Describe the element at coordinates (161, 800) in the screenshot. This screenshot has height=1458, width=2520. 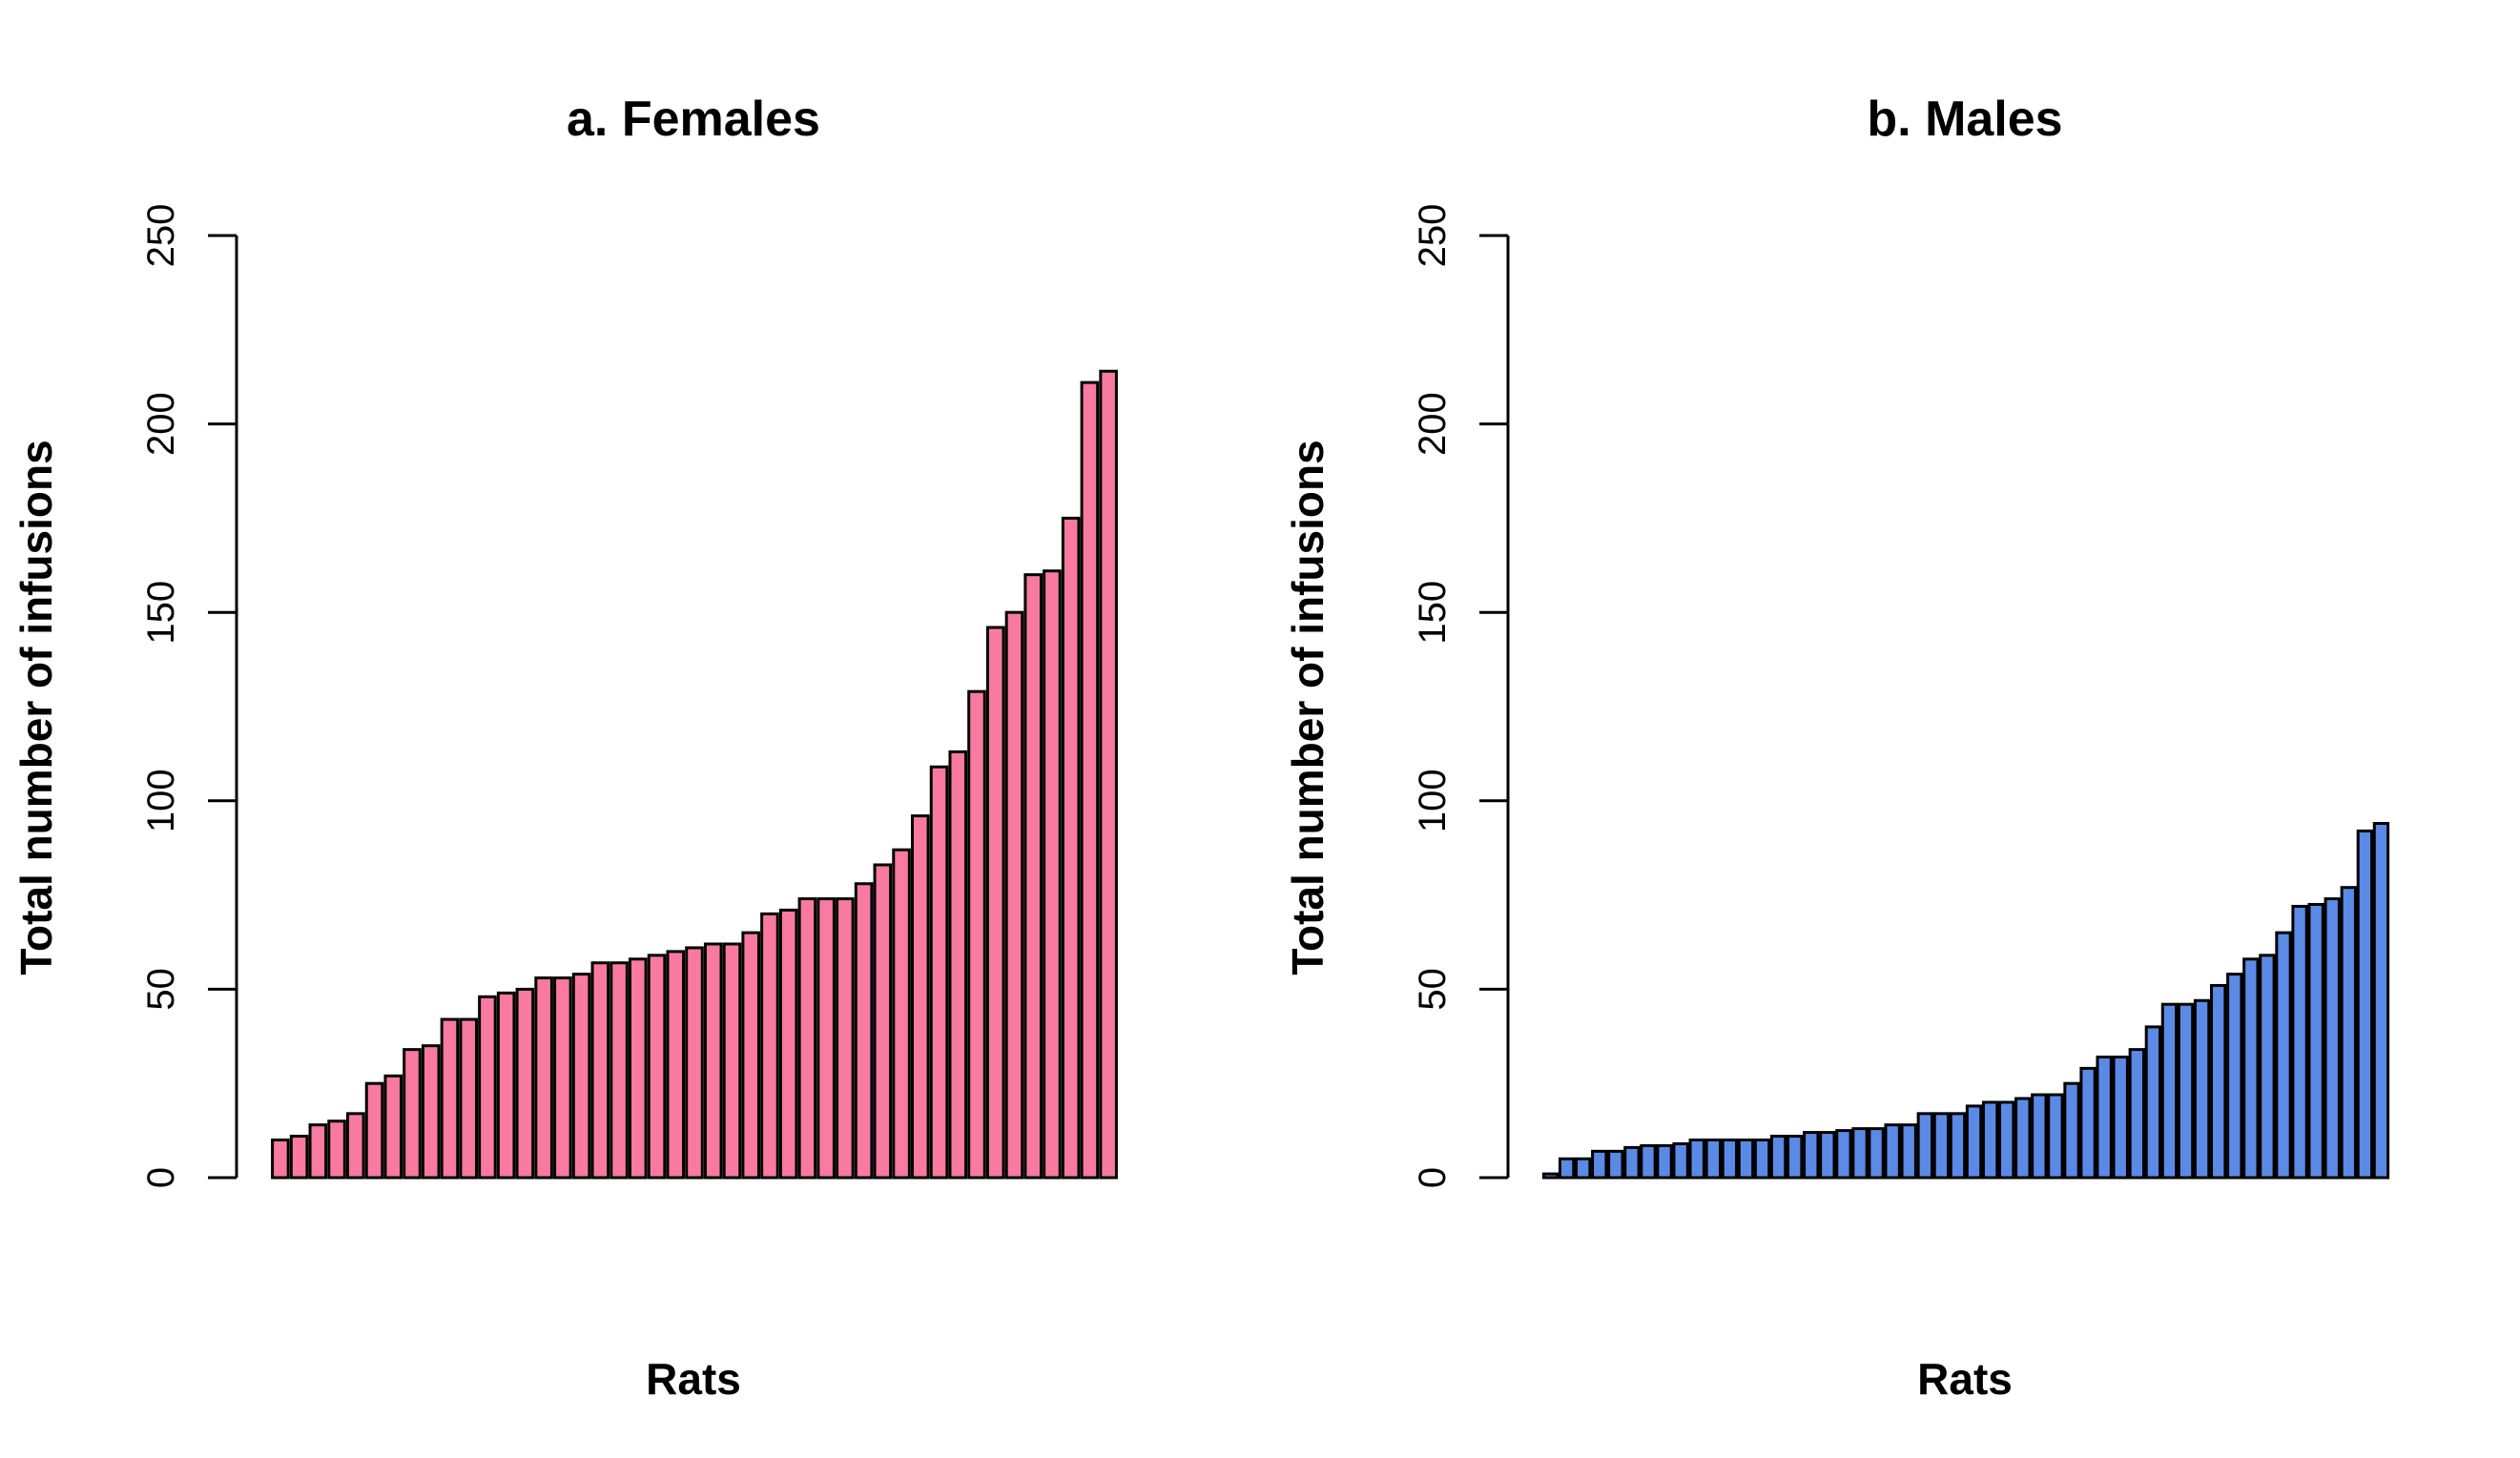
I see `y-tick-label: 100` at that location.